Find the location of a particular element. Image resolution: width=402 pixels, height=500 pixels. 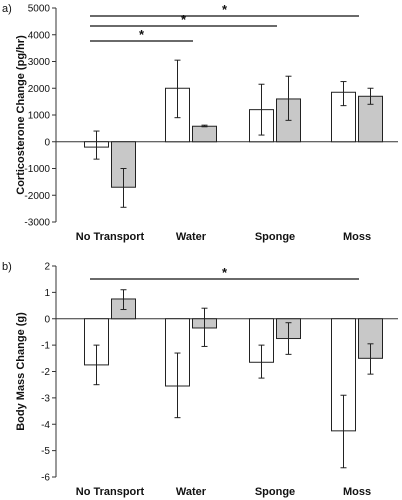

y-tick-label: -3 is located at coordinates (45, 398).